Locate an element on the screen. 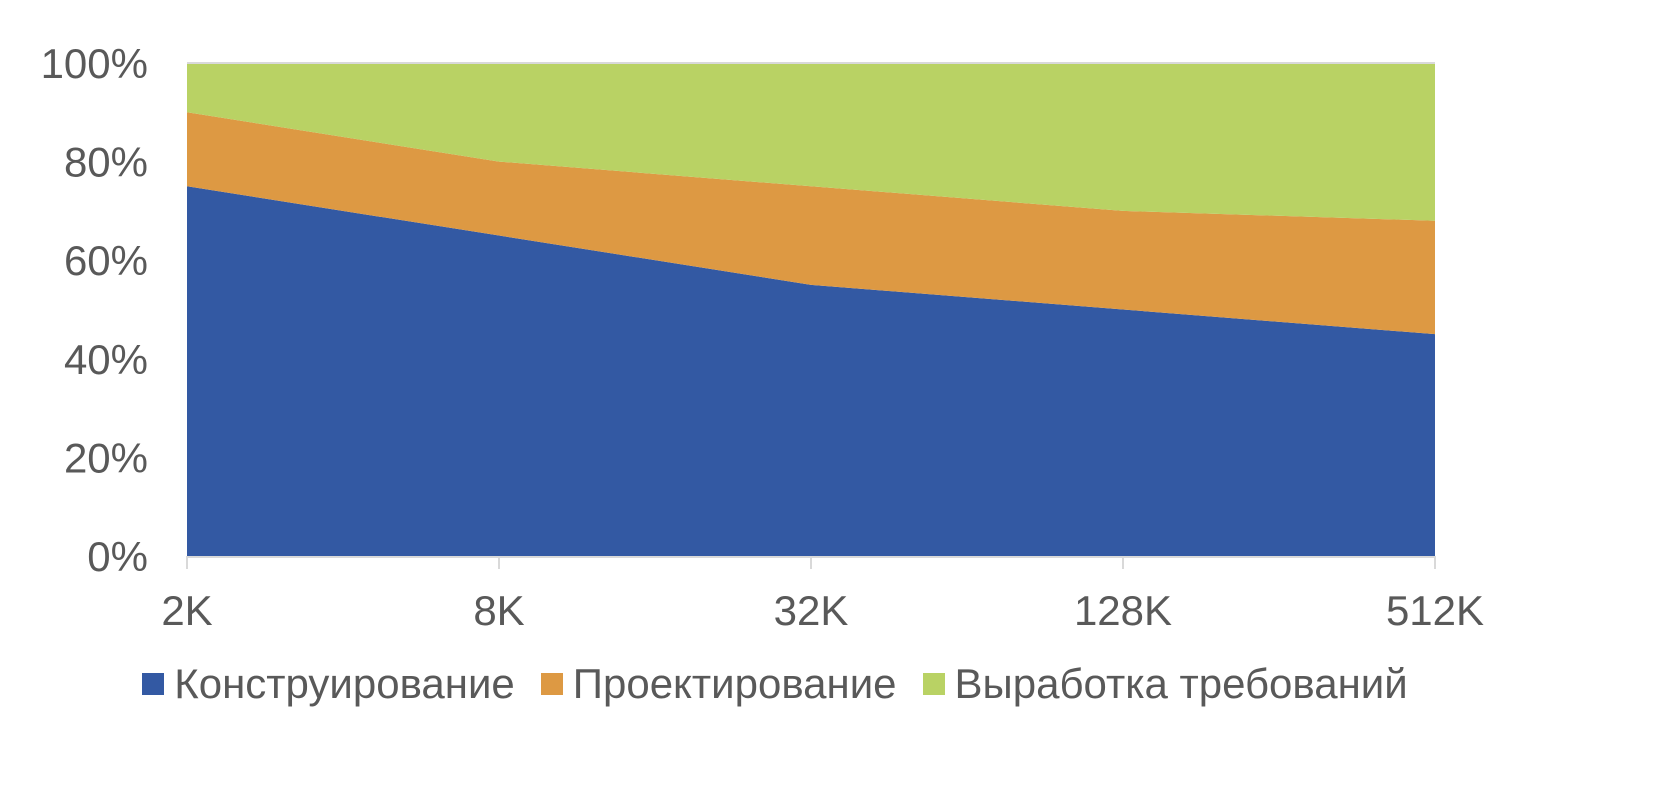 The width and height of the screenshot is (1656, 800). x-tick-label: 128K is located at coordinates (1123, 610).